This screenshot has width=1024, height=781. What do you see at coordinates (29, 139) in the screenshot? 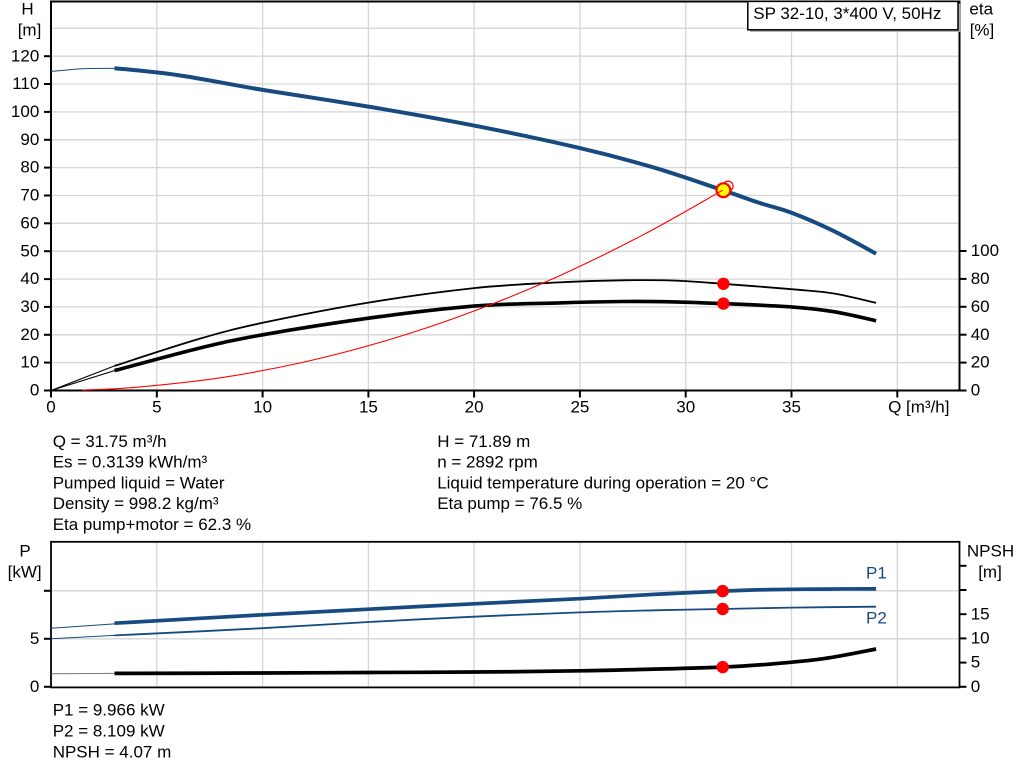
I see `svg-text: 90` at bounding box center [29, 139].